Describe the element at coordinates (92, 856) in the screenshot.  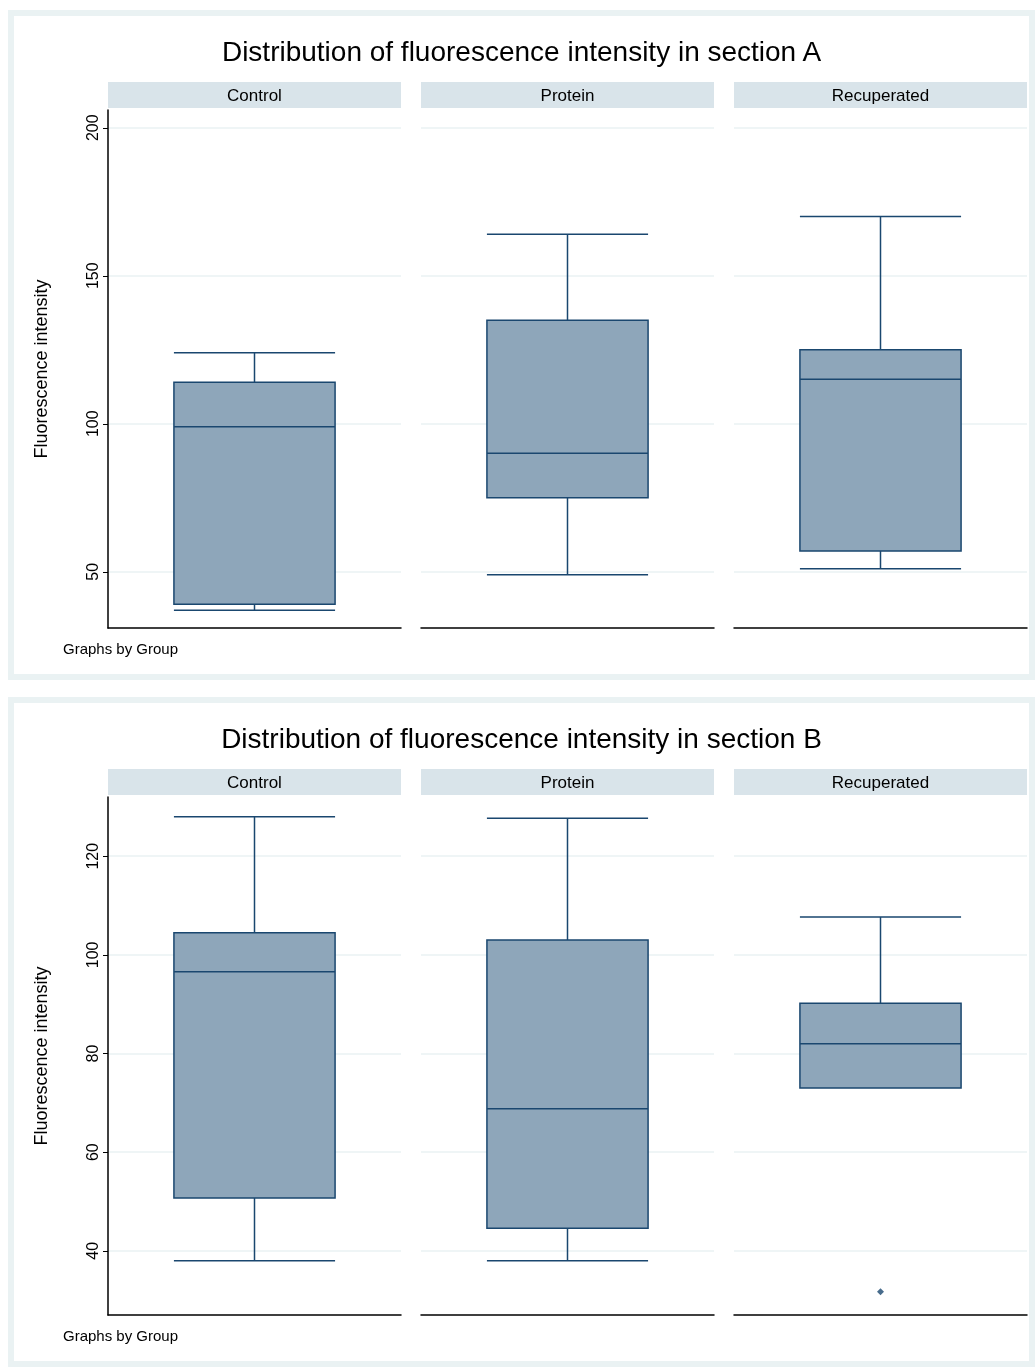
I see `y-tick-label: 120` at that location.